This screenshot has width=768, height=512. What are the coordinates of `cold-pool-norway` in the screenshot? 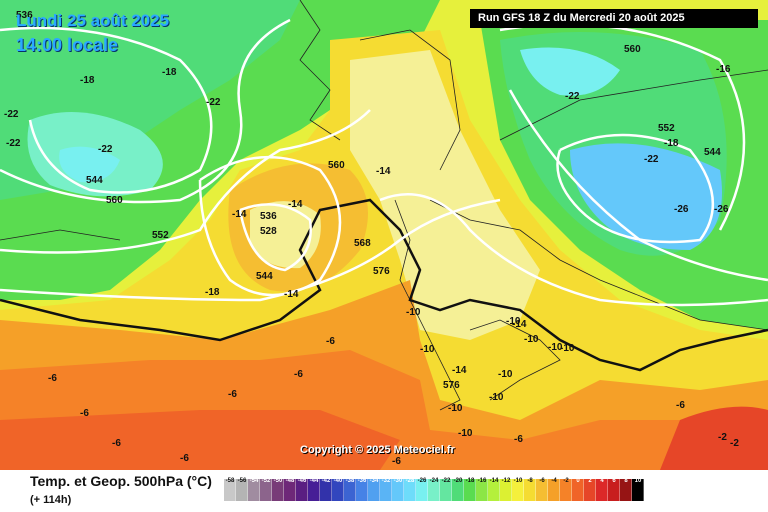 It's located at (570, 71).